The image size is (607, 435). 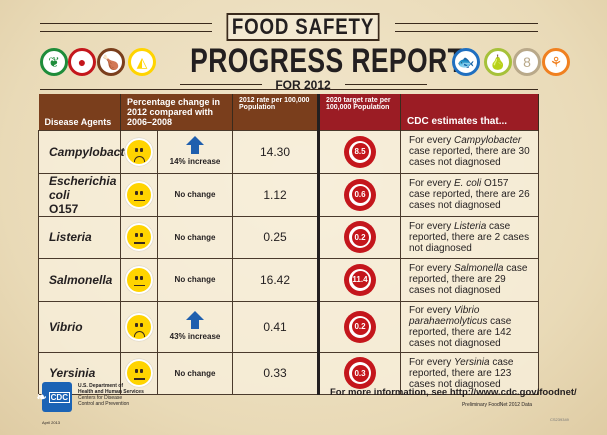 I want to click on change-cell: 14% increase, so click(x=195, y=152).